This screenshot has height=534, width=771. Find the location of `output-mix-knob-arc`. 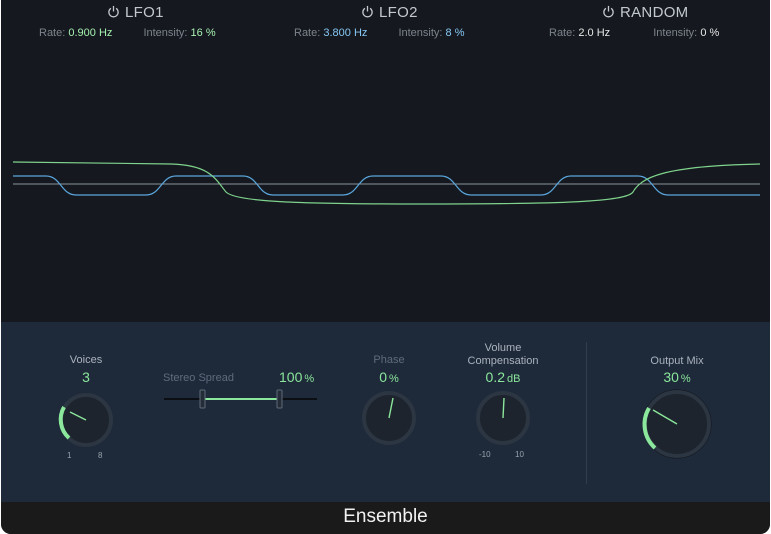

output-mix-knob-arc is located at coordinates (649, 428).